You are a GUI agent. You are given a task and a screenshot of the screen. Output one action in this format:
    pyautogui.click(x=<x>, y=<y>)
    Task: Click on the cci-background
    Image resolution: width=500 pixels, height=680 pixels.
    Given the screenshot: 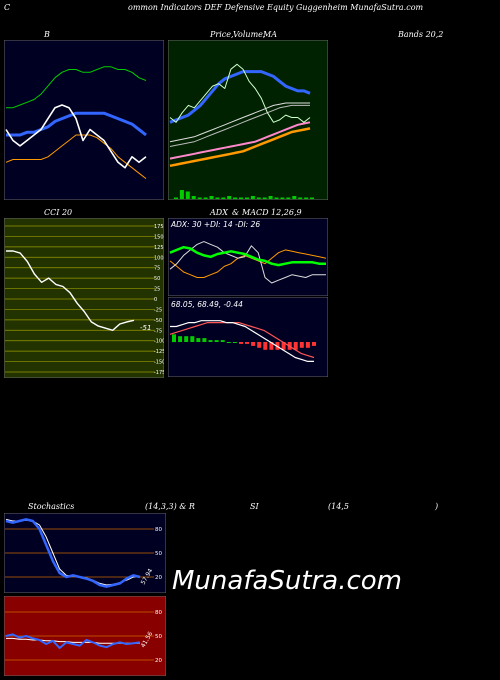 What is the action you would take?
    pyautogui.click(x=84, y=298)
    